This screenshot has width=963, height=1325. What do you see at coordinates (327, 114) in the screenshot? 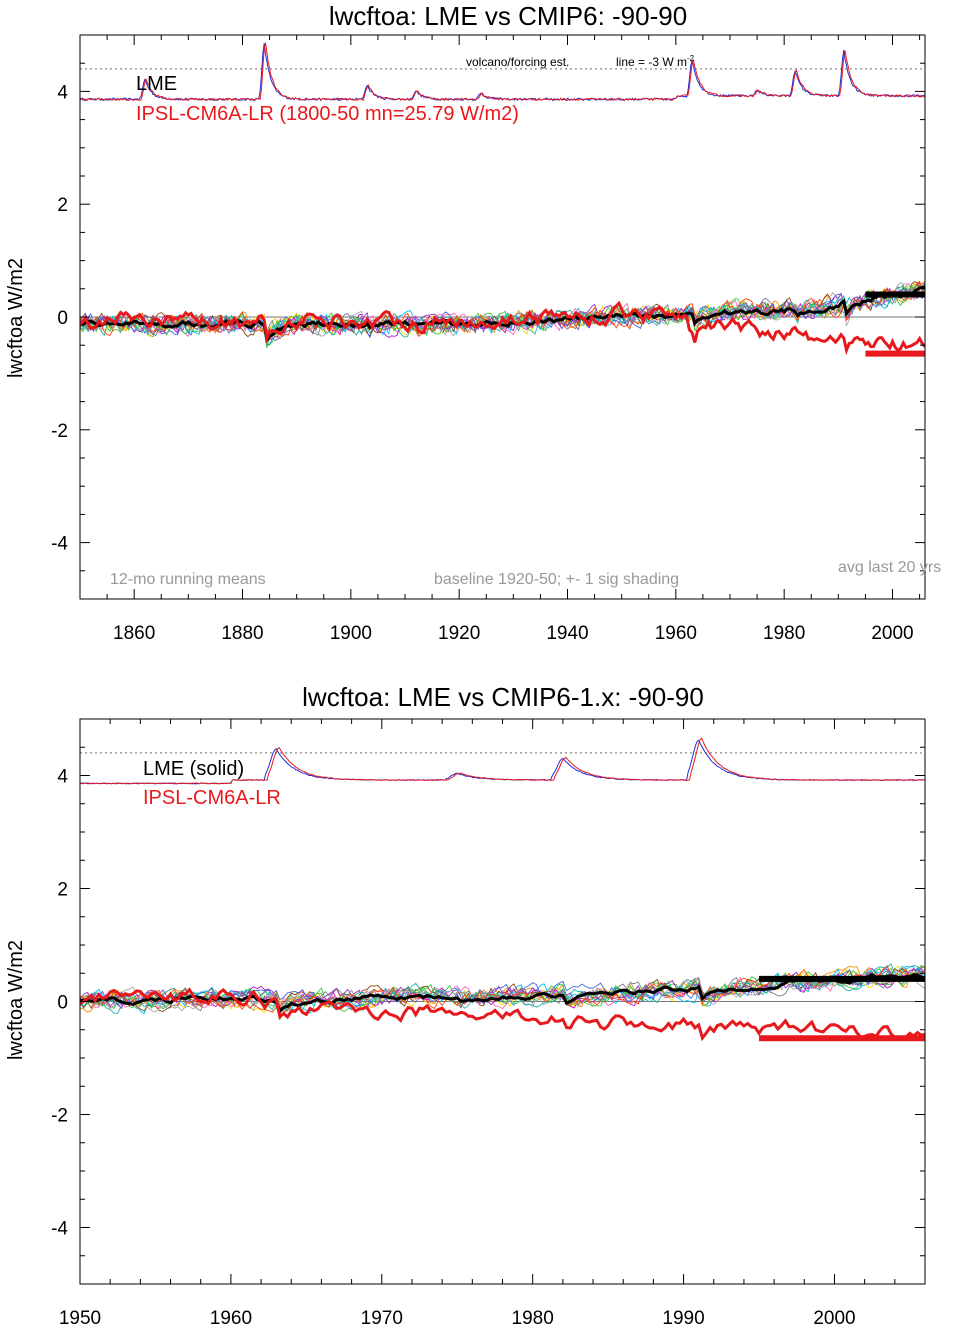
I see `legend-model-top: IPSL-CM6A-LR (1800-50 mn=25.79 W/m2)` at bounding box center [327, 114].